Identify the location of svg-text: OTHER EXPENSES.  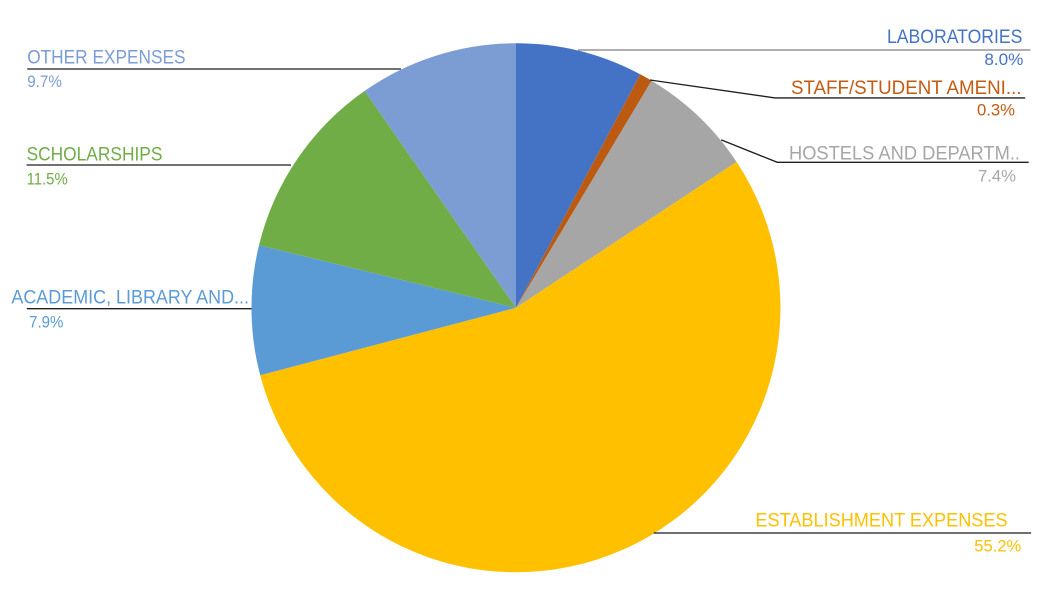
(106, 58).